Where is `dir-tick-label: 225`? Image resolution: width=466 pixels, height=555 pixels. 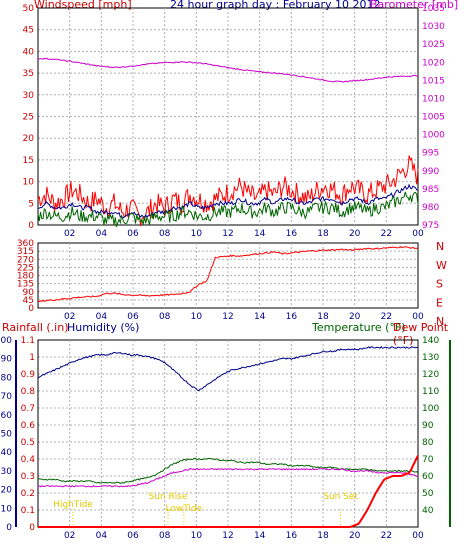
dir-tick-label: 225 is located at coordinates (25, 268).